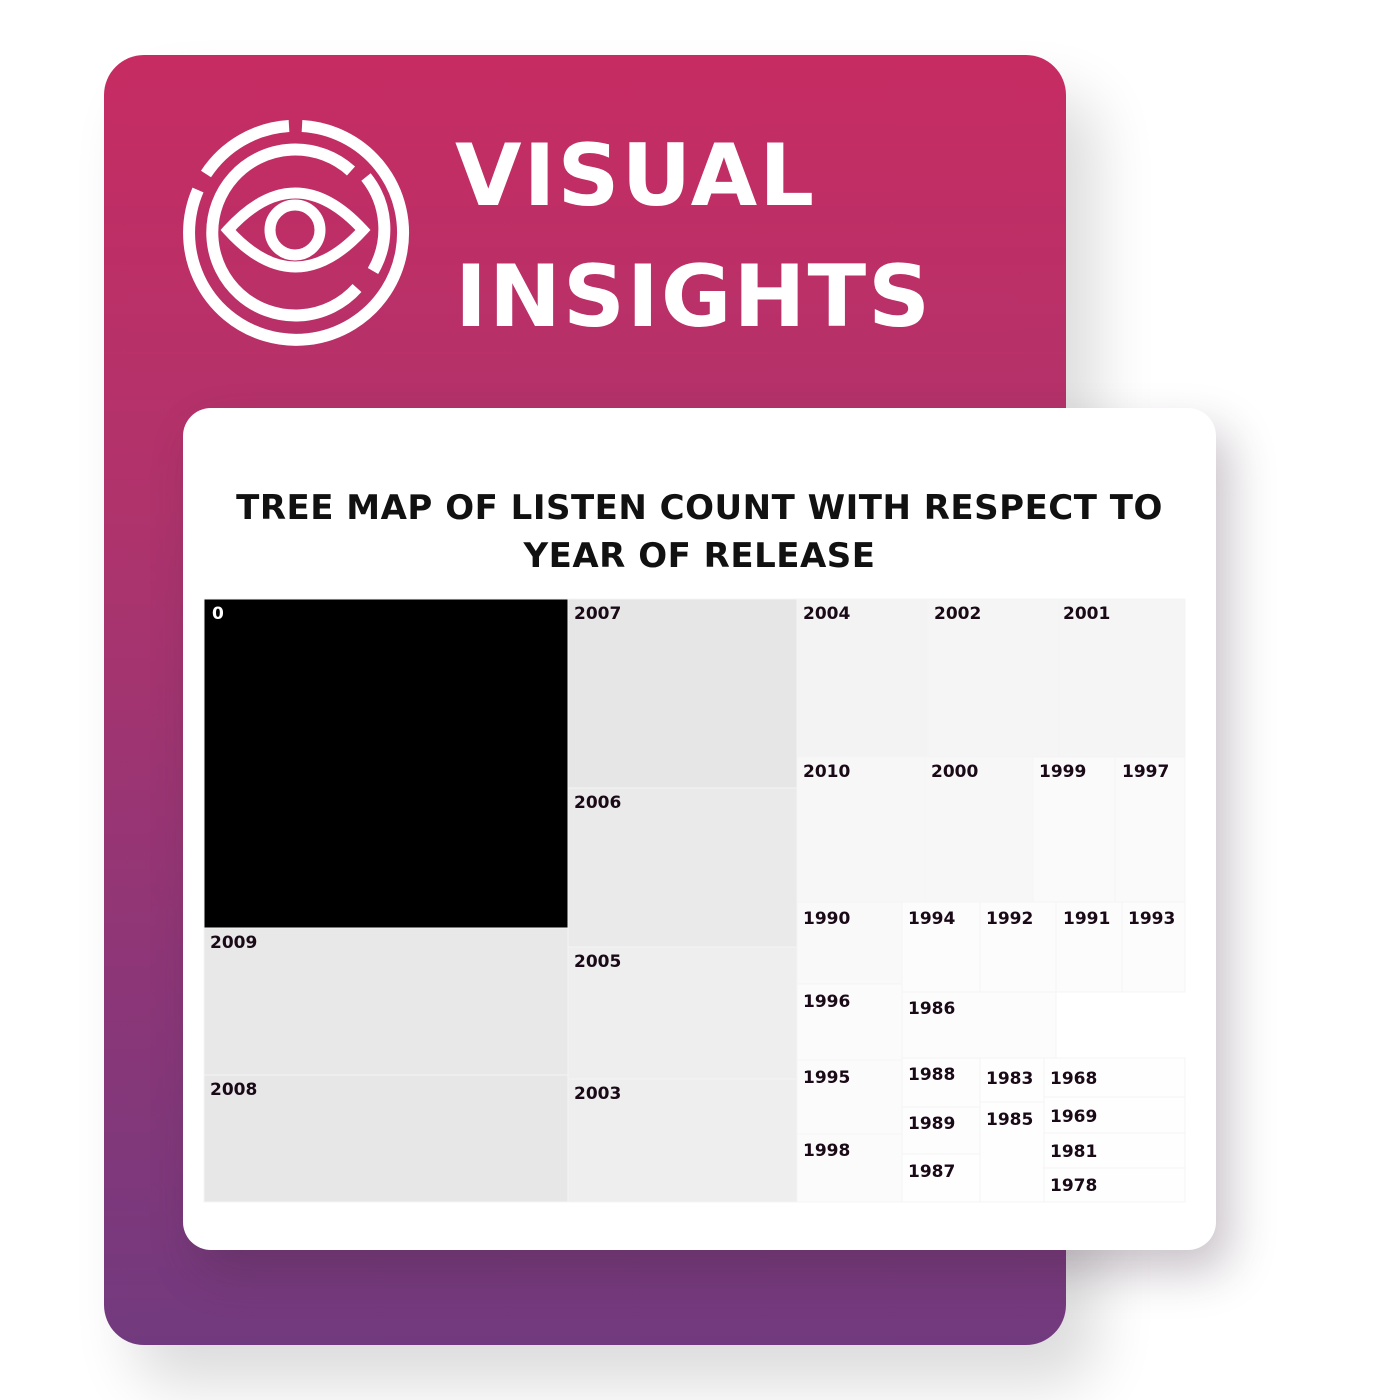 This screenshot has width=1400, height=1400. Describe the element at coordinates (849, 1168) in the screenshot. I see `treemap-tile-1998` at that location.